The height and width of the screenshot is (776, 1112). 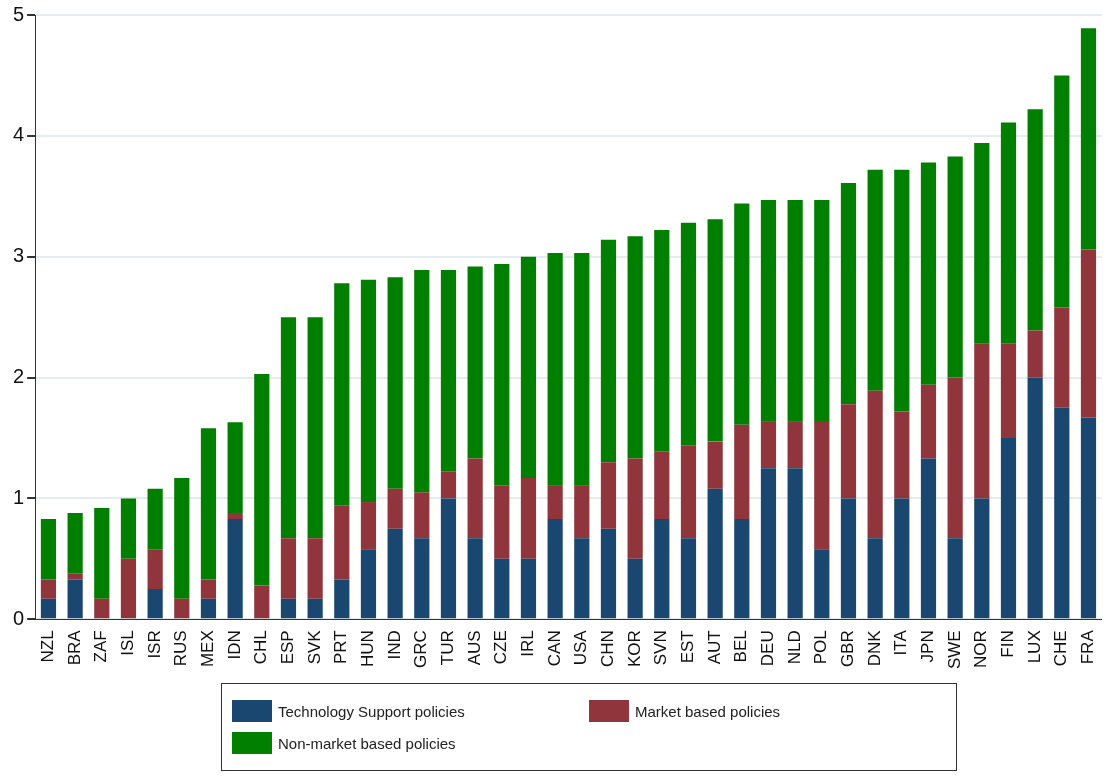 I want to click on x-tick-label: CZE, so click(x=501, y=647).